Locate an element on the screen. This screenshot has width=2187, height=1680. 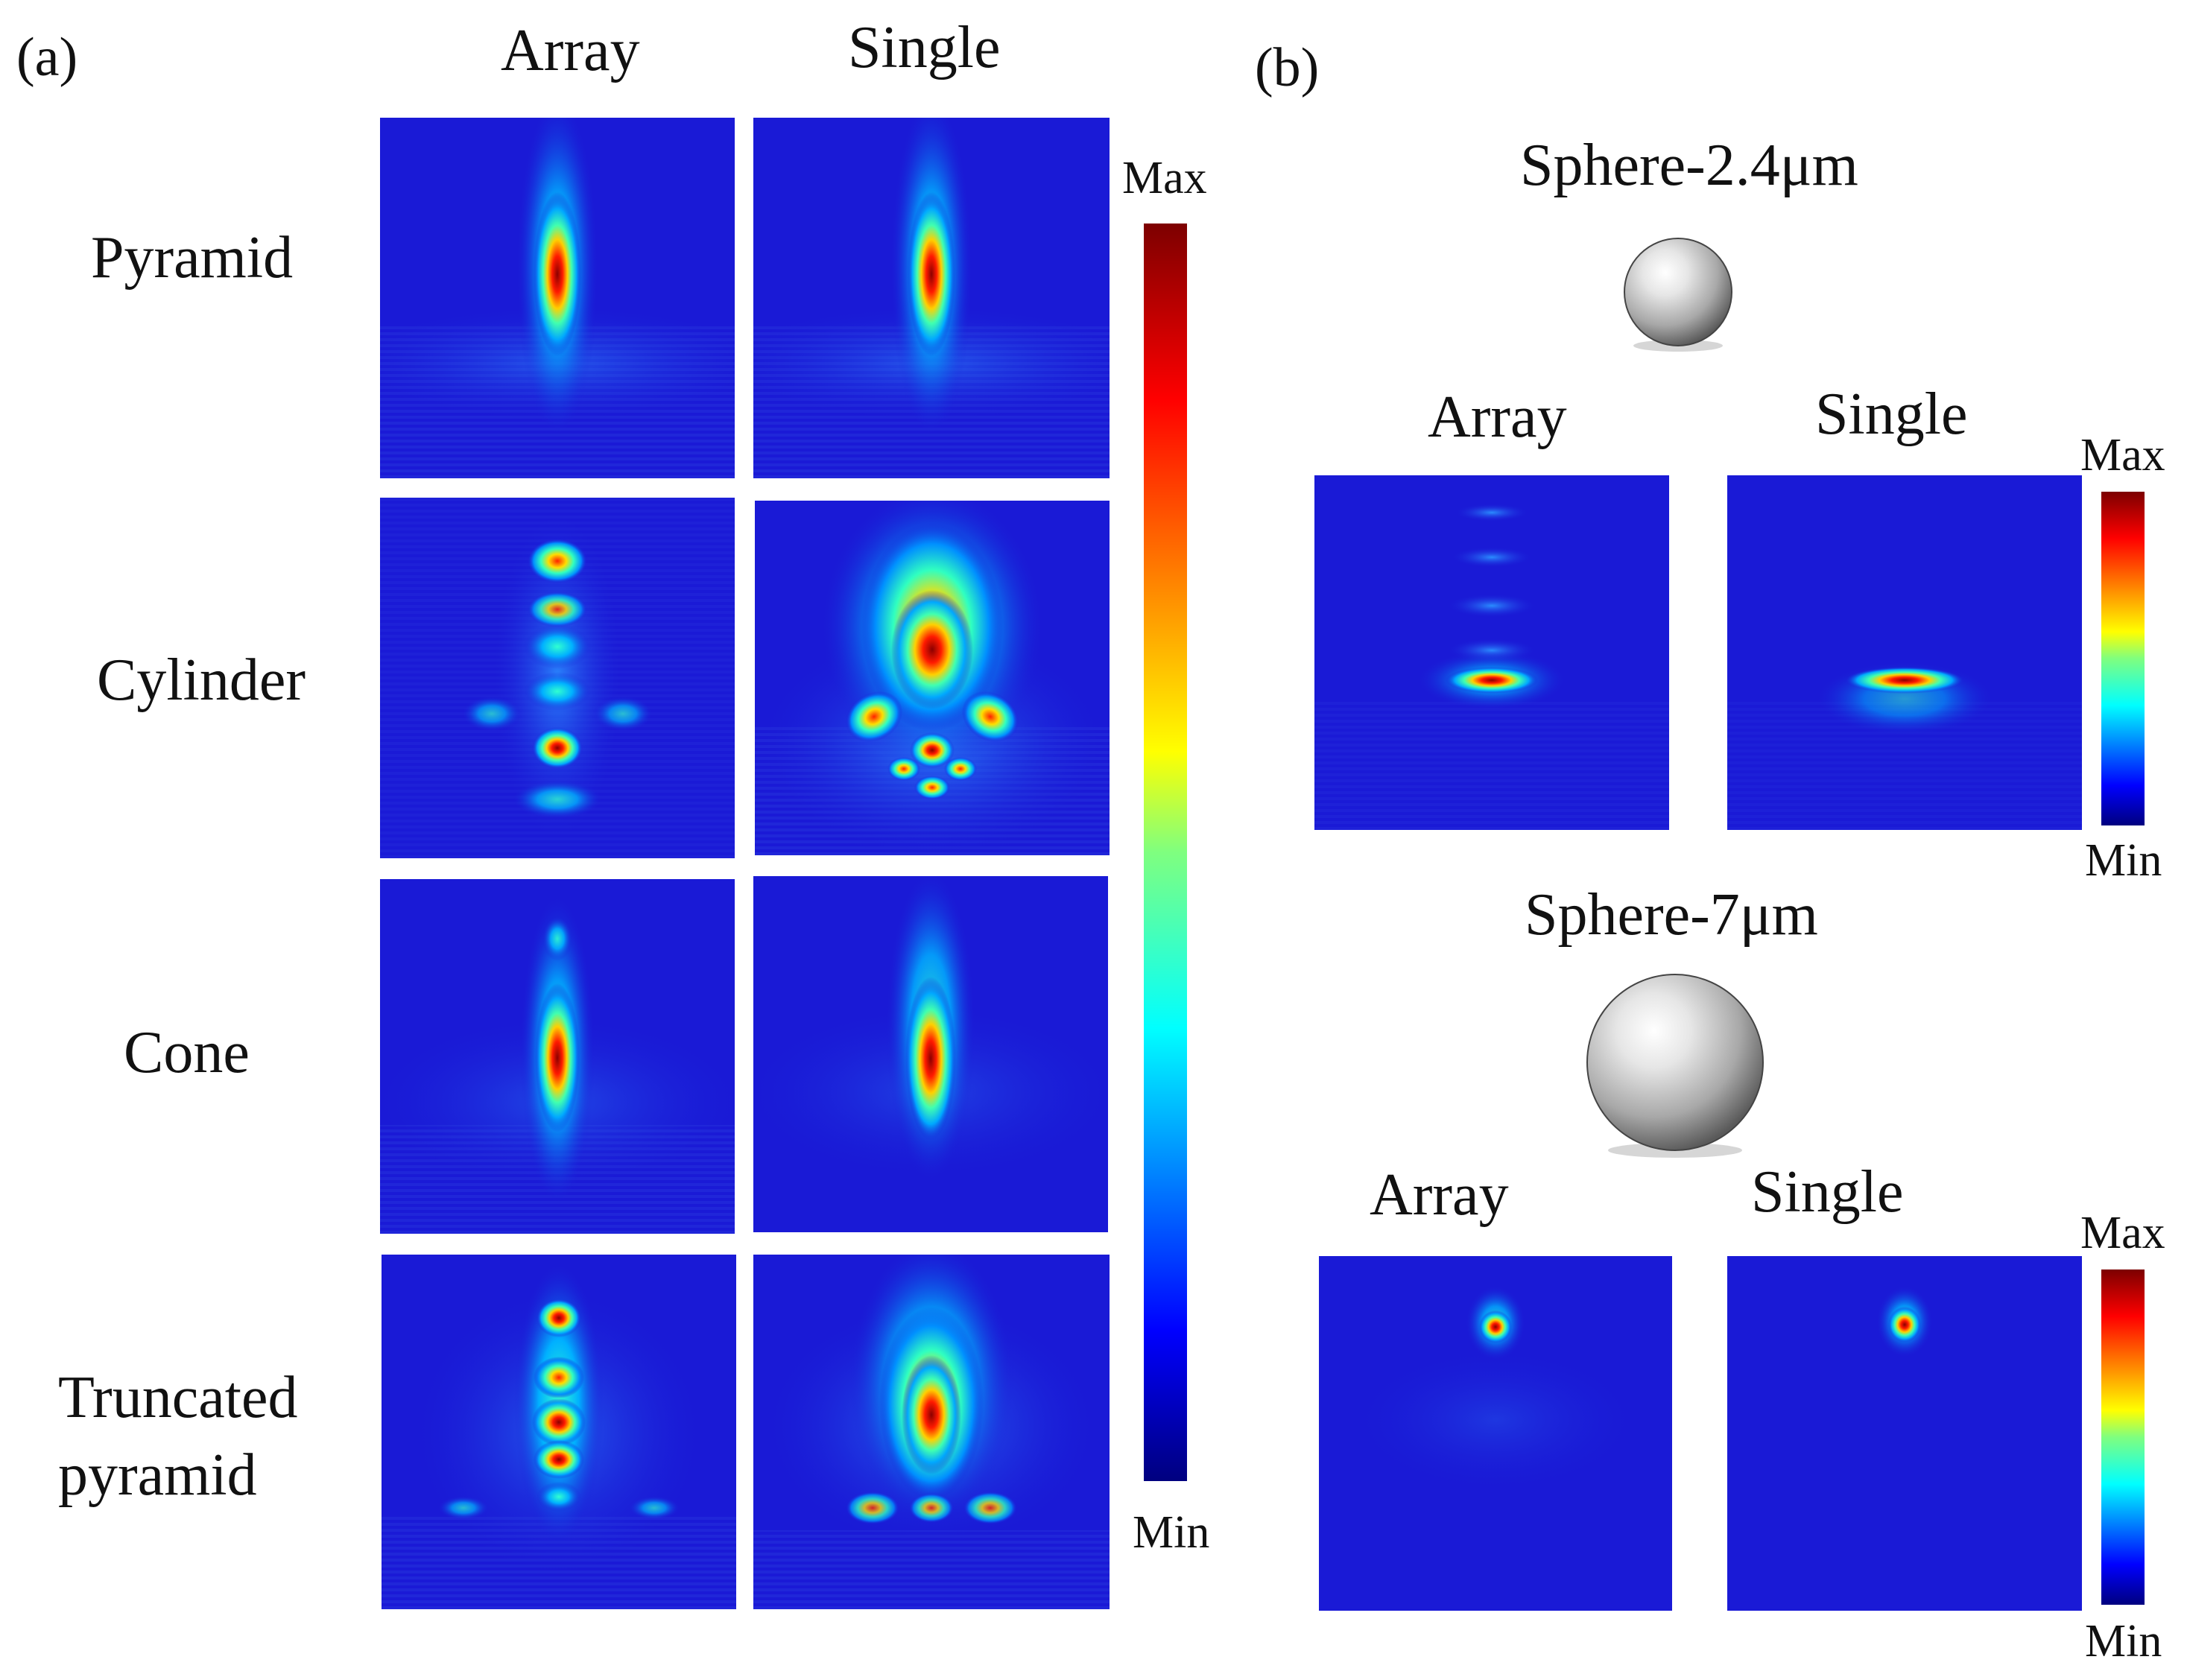
sphere-small-array-map is located at coordinates (1492, 652).